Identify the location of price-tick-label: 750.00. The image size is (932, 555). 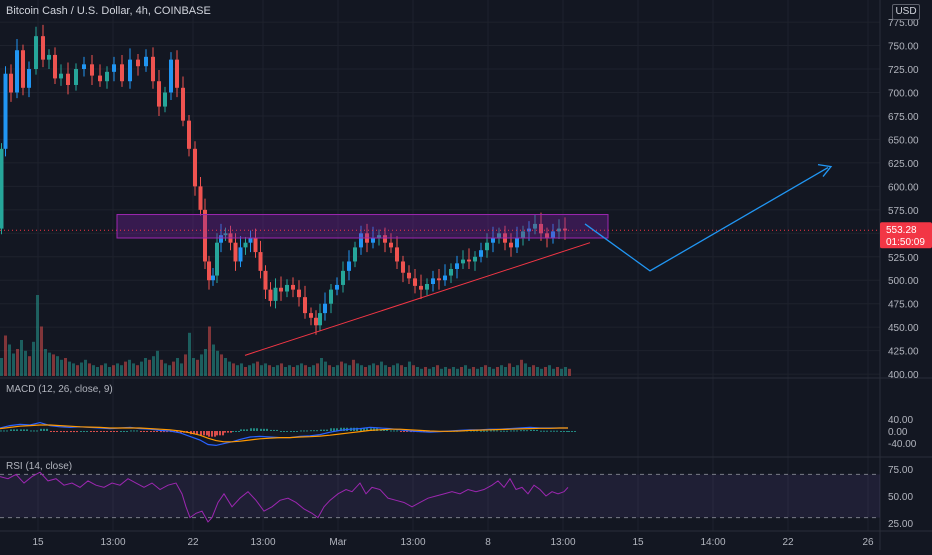
(903, 47).